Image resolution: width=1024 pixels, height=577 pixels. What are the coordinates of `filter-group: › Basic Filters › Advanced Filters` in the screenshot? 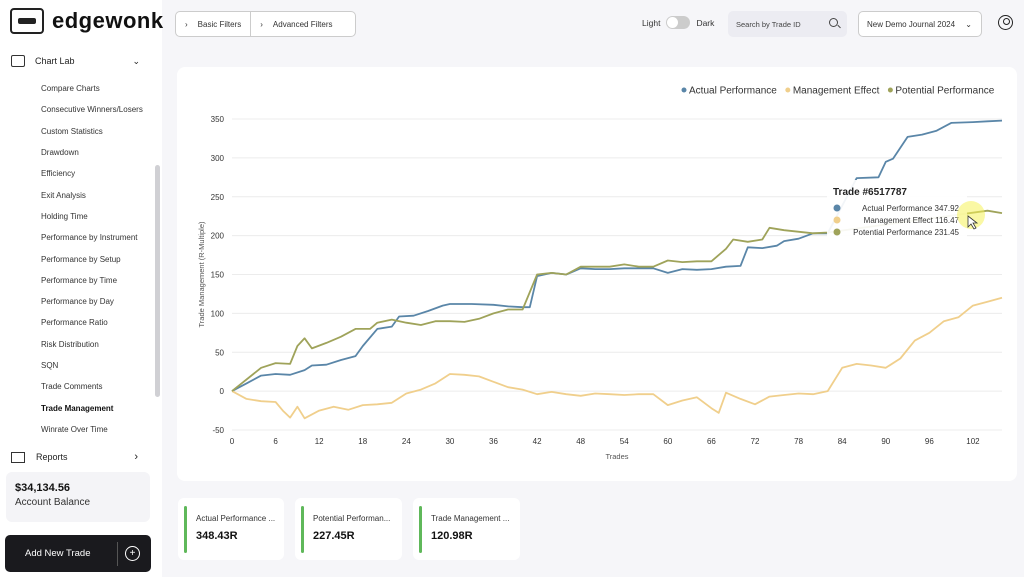 It's located at (265, 24).